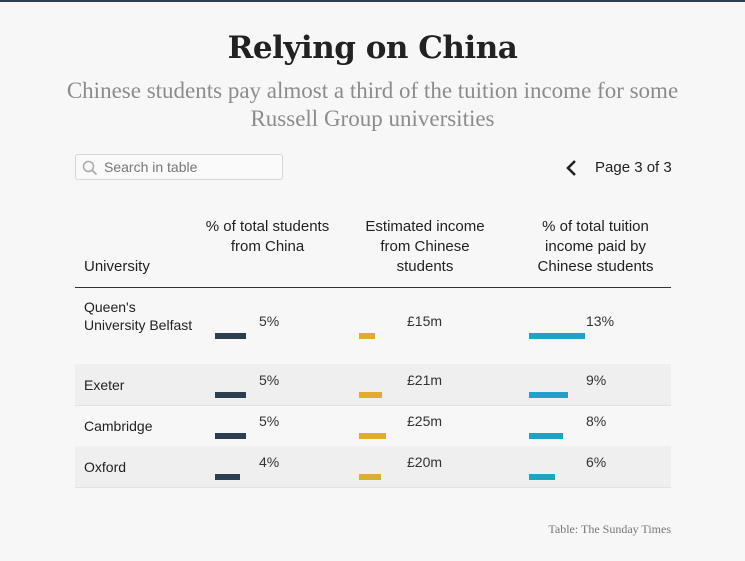  I want to click on column-header-students-pct: % of total students from China, so click(267, 236).